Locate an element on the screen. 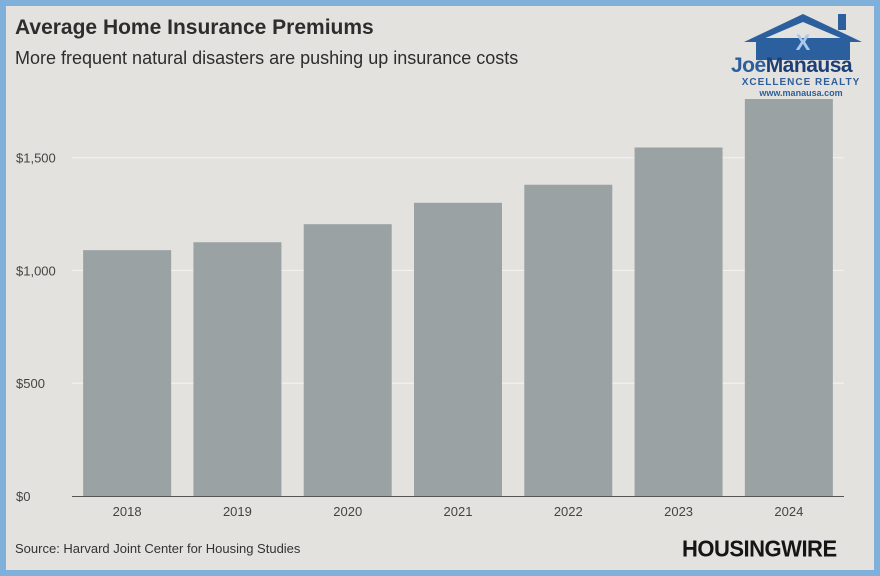 The image size is (880, 576). x-tick-label: 2019 is located at coordinates (237, 511).